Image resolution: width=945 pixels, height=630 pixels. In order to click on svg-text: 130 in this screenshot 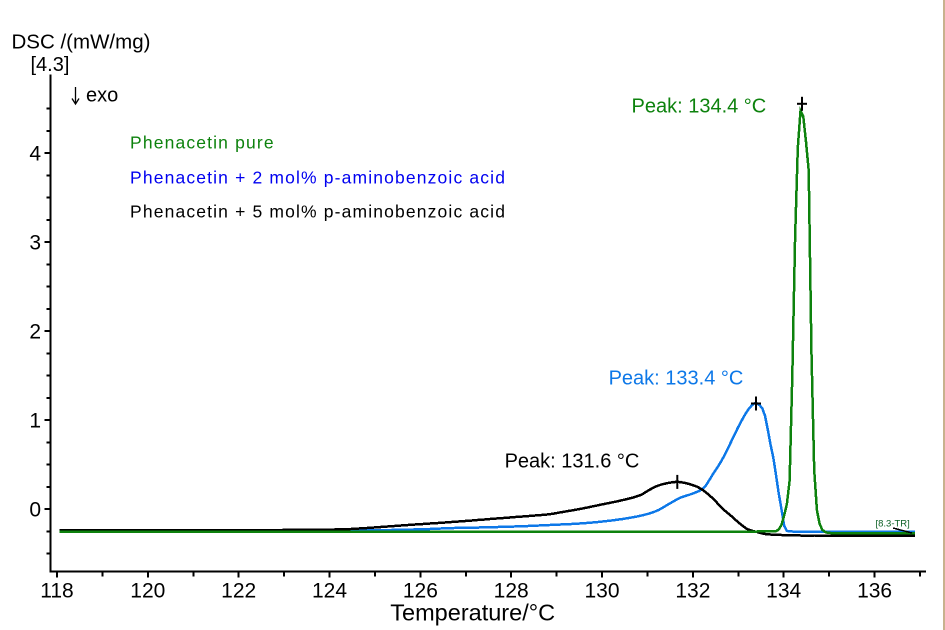, I will do `click(601, 591)`.